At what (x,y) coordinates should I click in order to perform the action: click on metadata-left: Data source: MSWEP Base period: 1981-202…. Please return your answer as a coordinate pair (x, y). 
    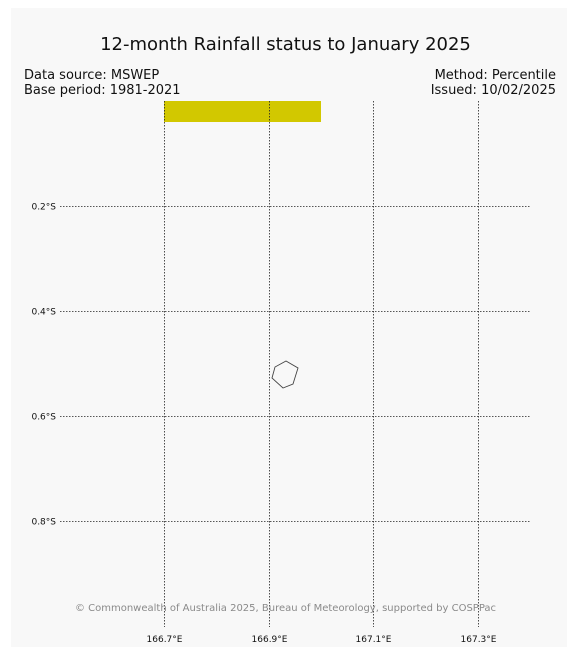
    Looking at the image, I should click on (102, 83).